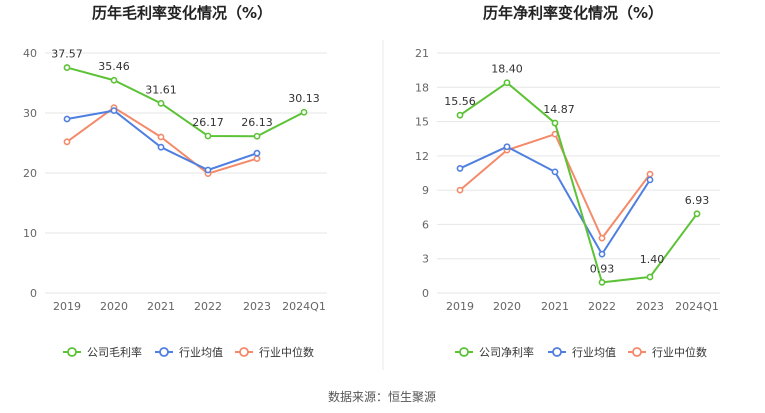 The height and width of the screenshot is (413, 765). Describe the element at coordinates (559, 109) in the screenshot. I see `data-label: 14.87` at that location.